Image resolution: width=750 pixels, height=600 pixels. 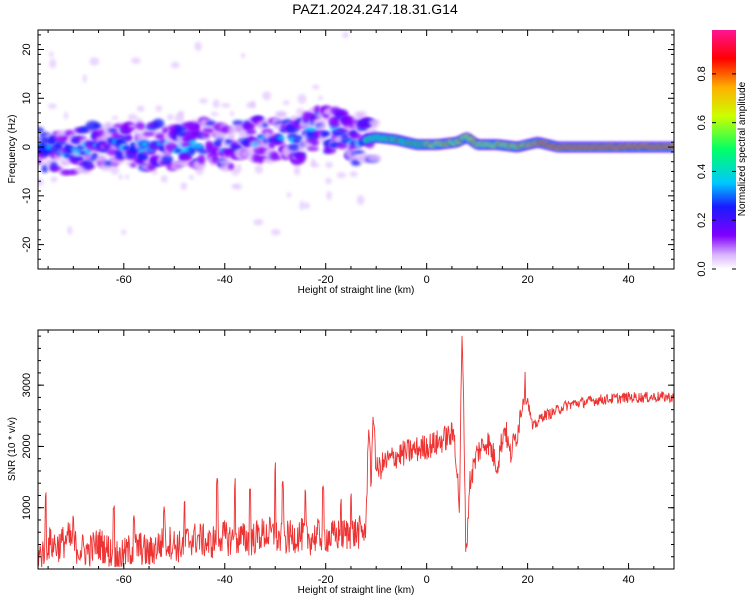 What do you see at coordinates (27, 385) in the screenshot?
I see `y-tick-label: 3000` at bounding box center [27, 385].